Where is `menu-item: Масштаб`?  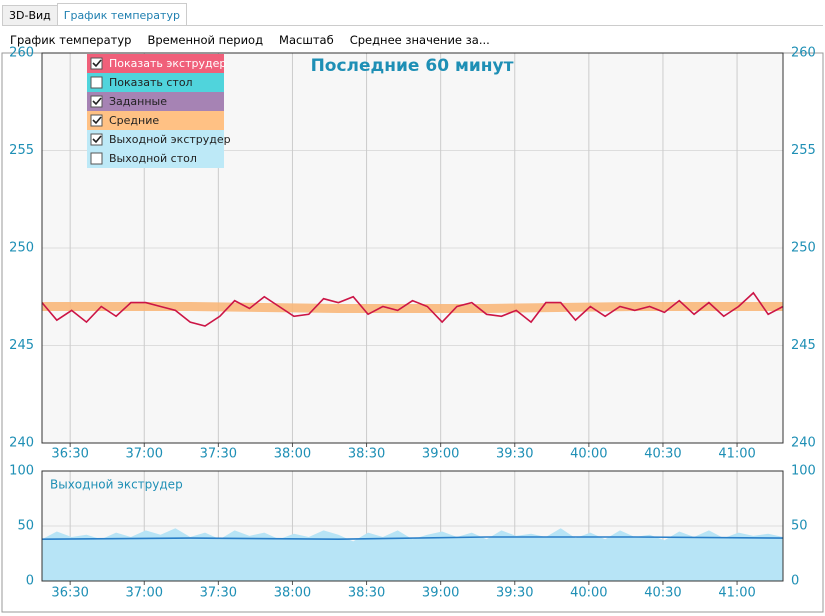 menu-item: Масштаб is located at coordinates (306, 40).